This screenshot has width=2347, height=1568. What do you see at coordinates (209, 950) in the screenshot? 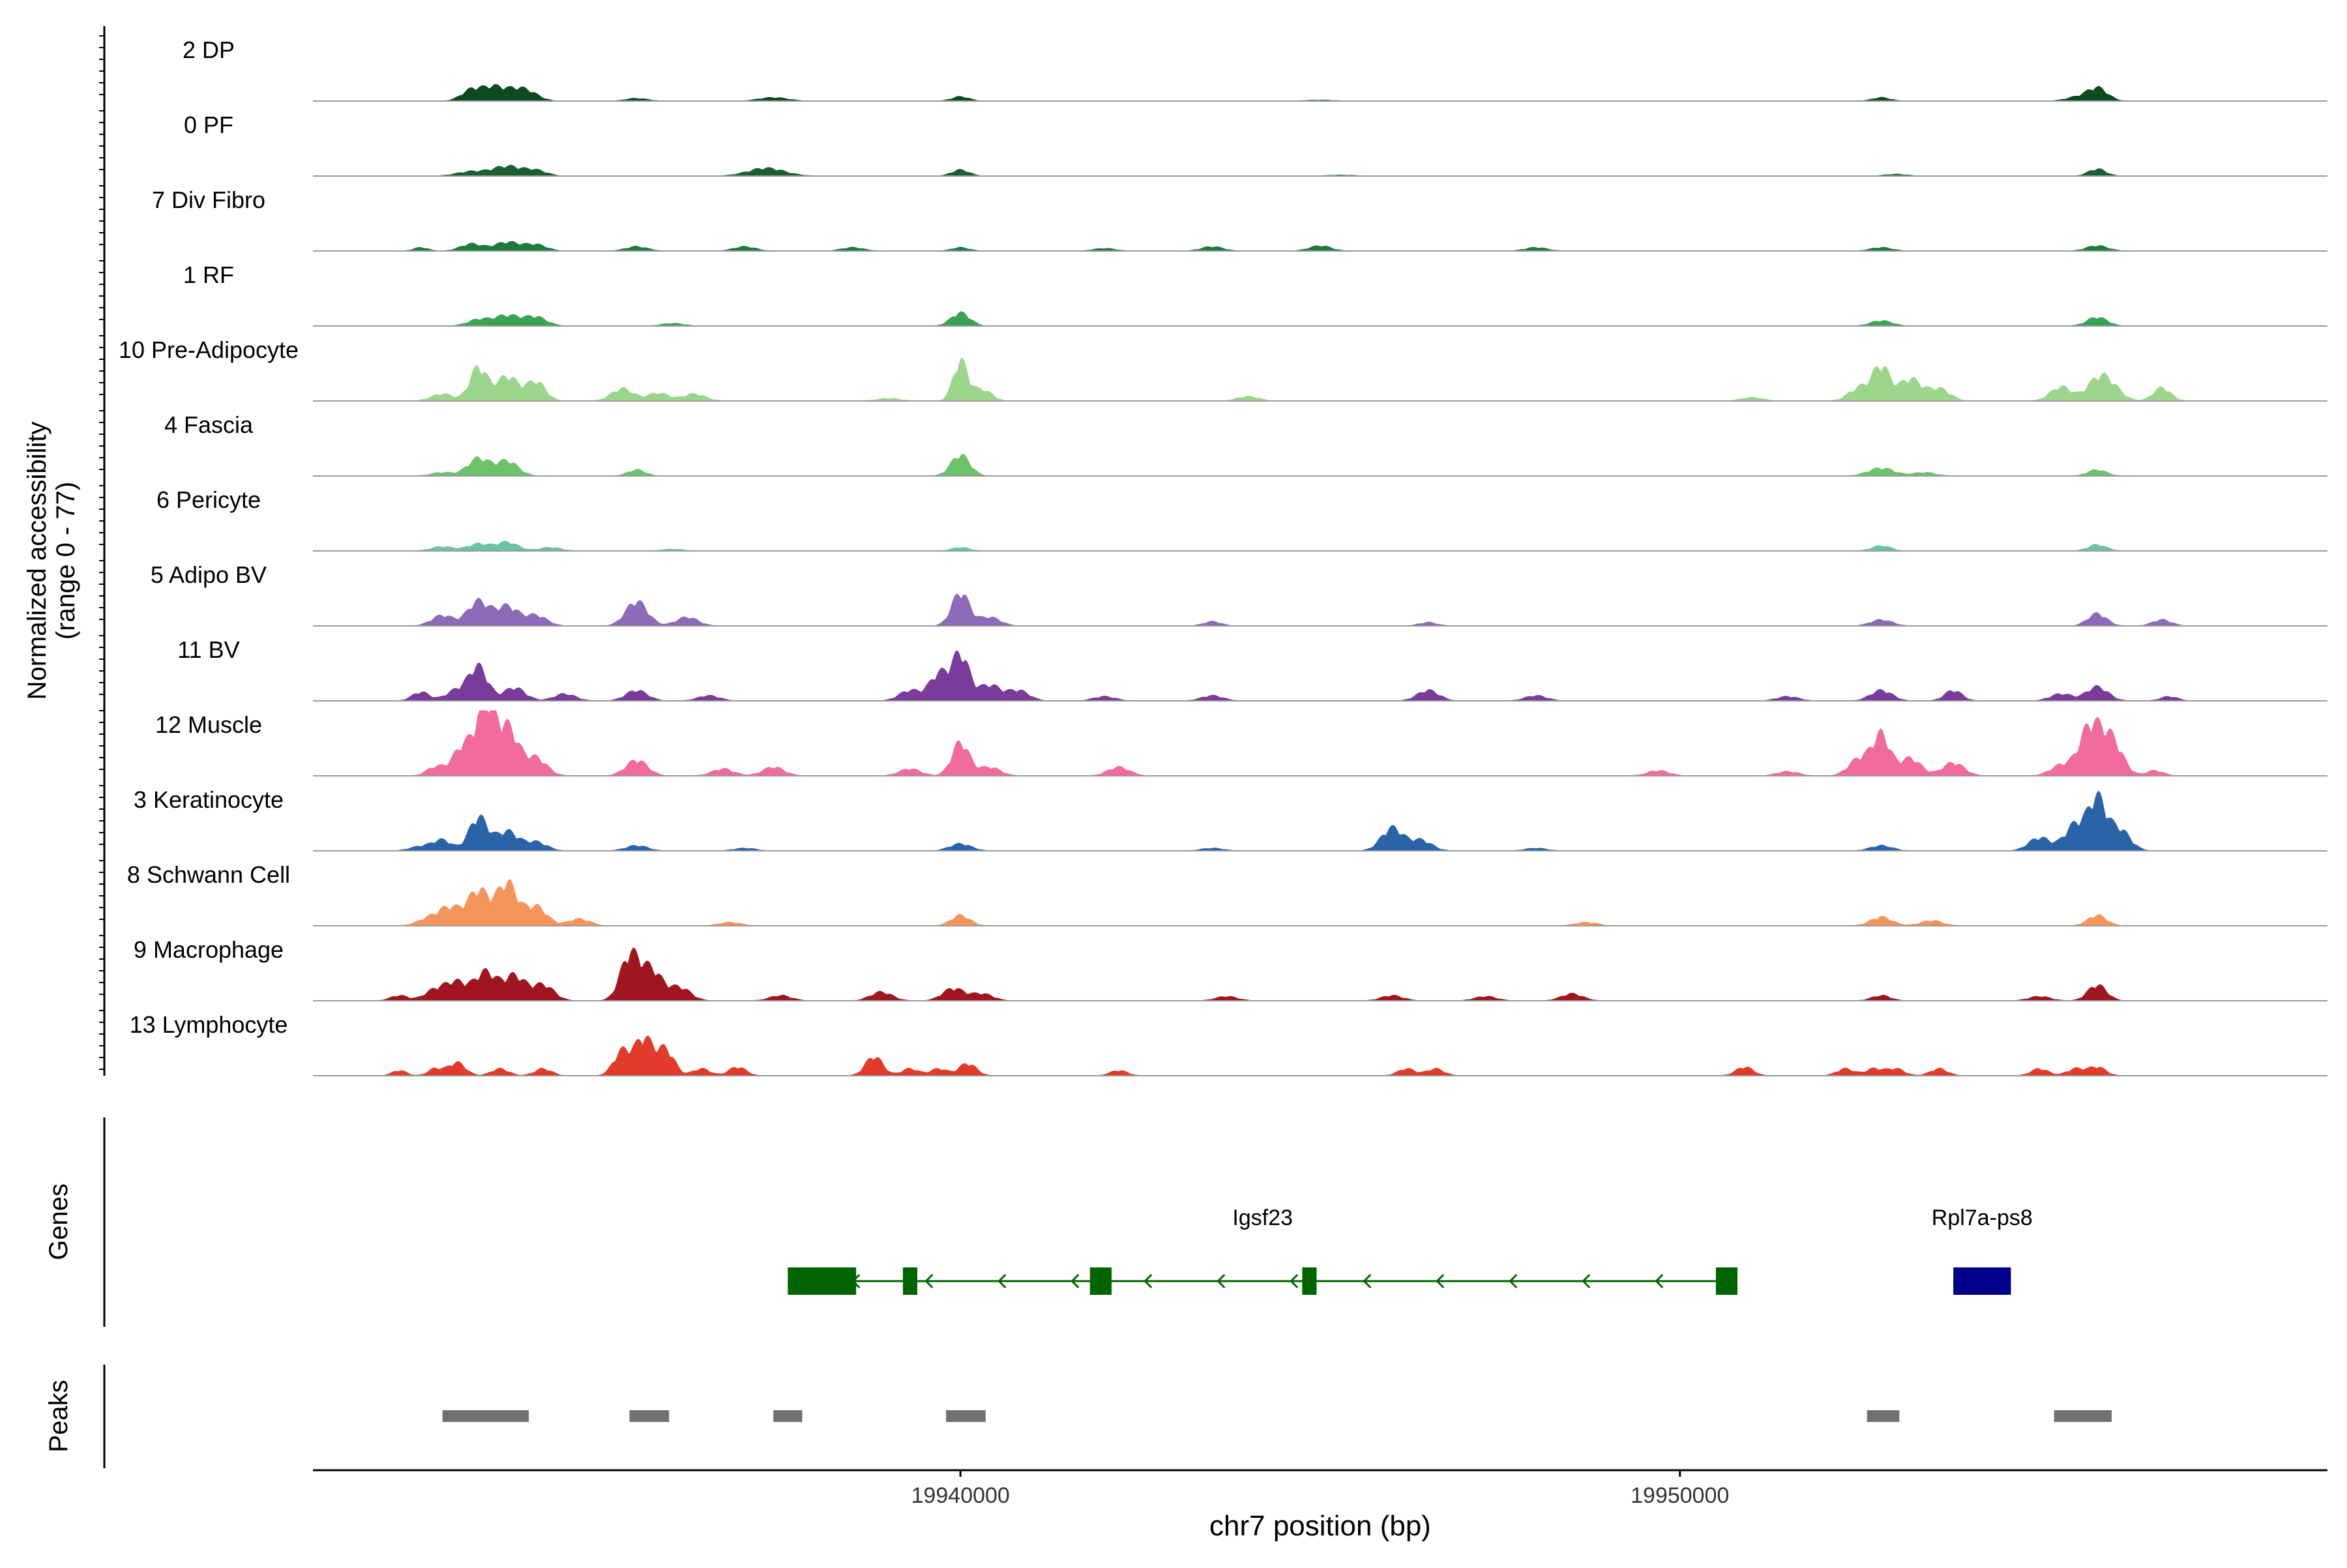
I see `track-label: 9 Macrophage` at bounding box center [209, 950].